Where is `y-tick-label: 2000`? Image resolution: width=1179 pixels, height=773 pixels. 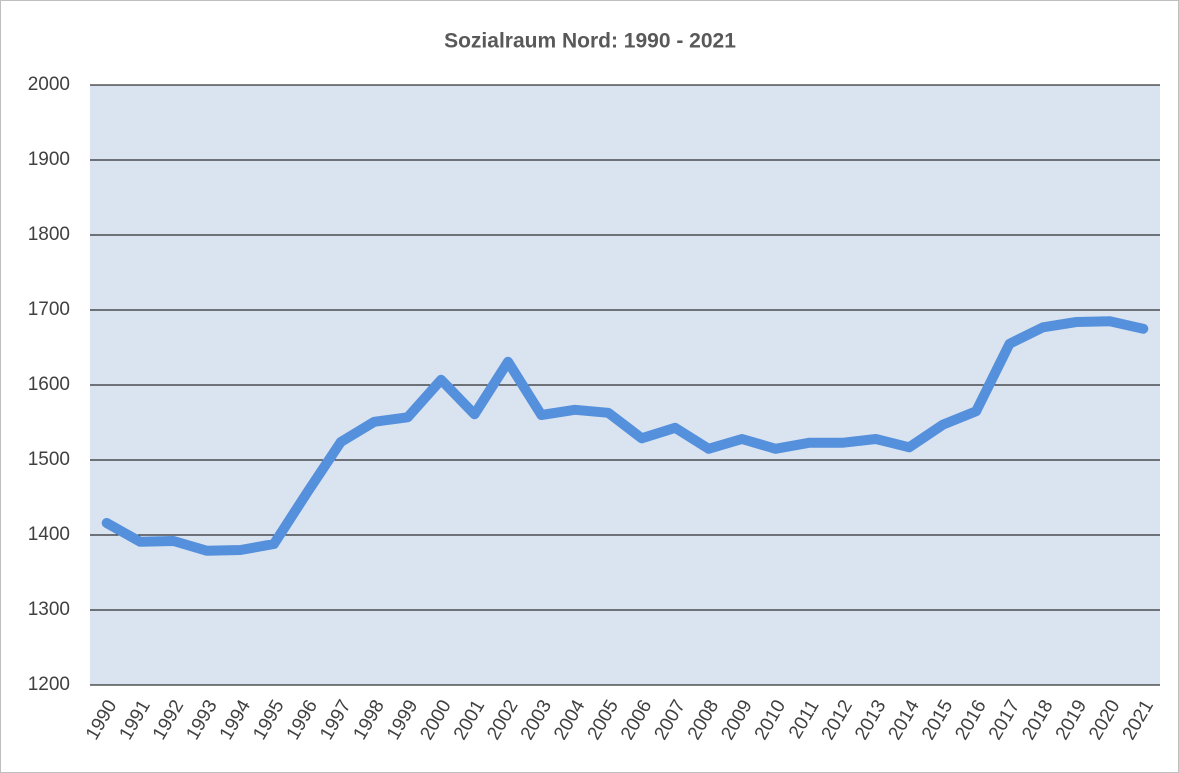
y-tick-label: 2000 is located at coordinates (49, 84).